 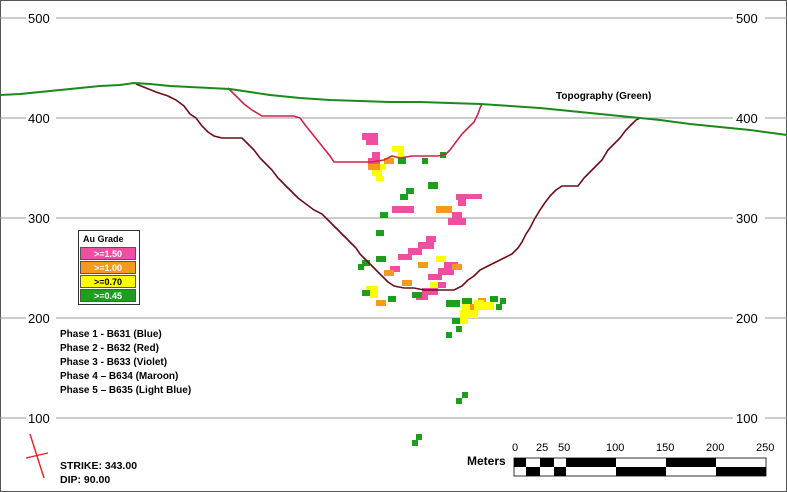 I want to click on grade-blocks-medium, so click(x=427, y=234).